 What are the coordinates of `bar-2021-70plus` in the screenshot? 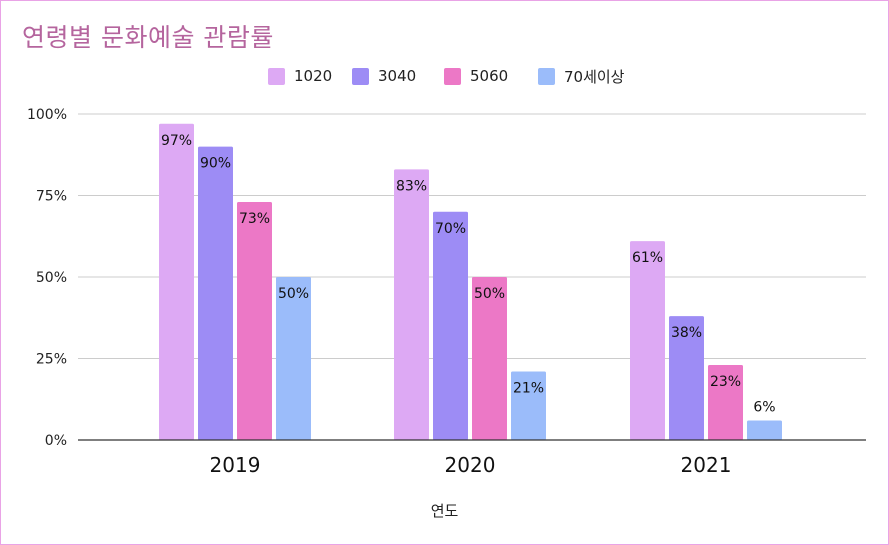 It's located at (764, 430).